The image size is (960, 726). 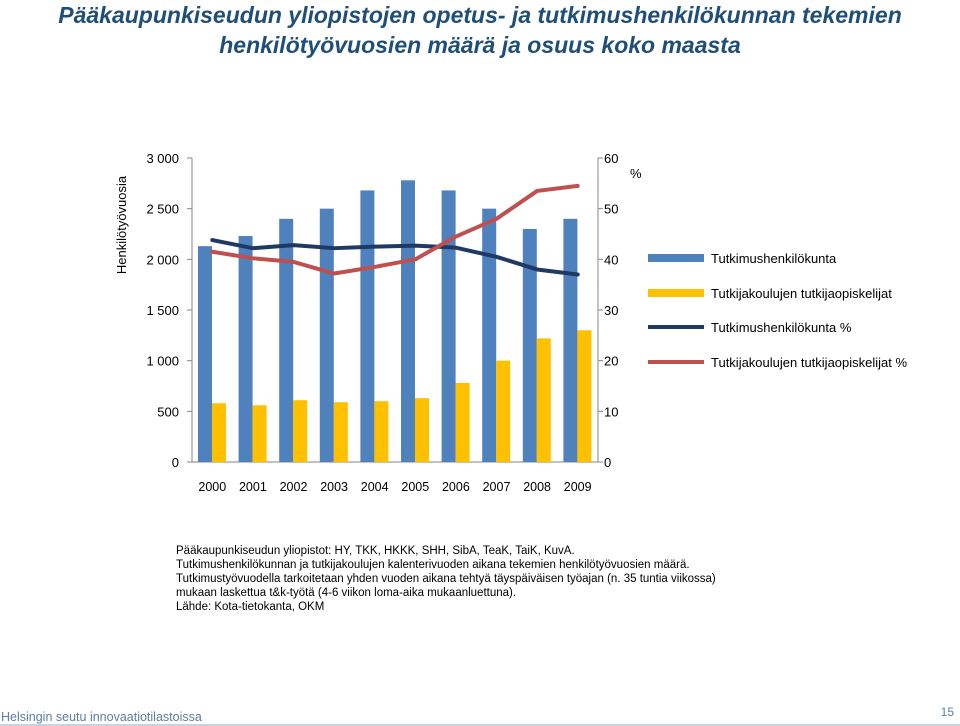 What do you see at coordinates (947, 712) in the screenshot?
I see `page-number: 15` at bounding box center [947, 712].